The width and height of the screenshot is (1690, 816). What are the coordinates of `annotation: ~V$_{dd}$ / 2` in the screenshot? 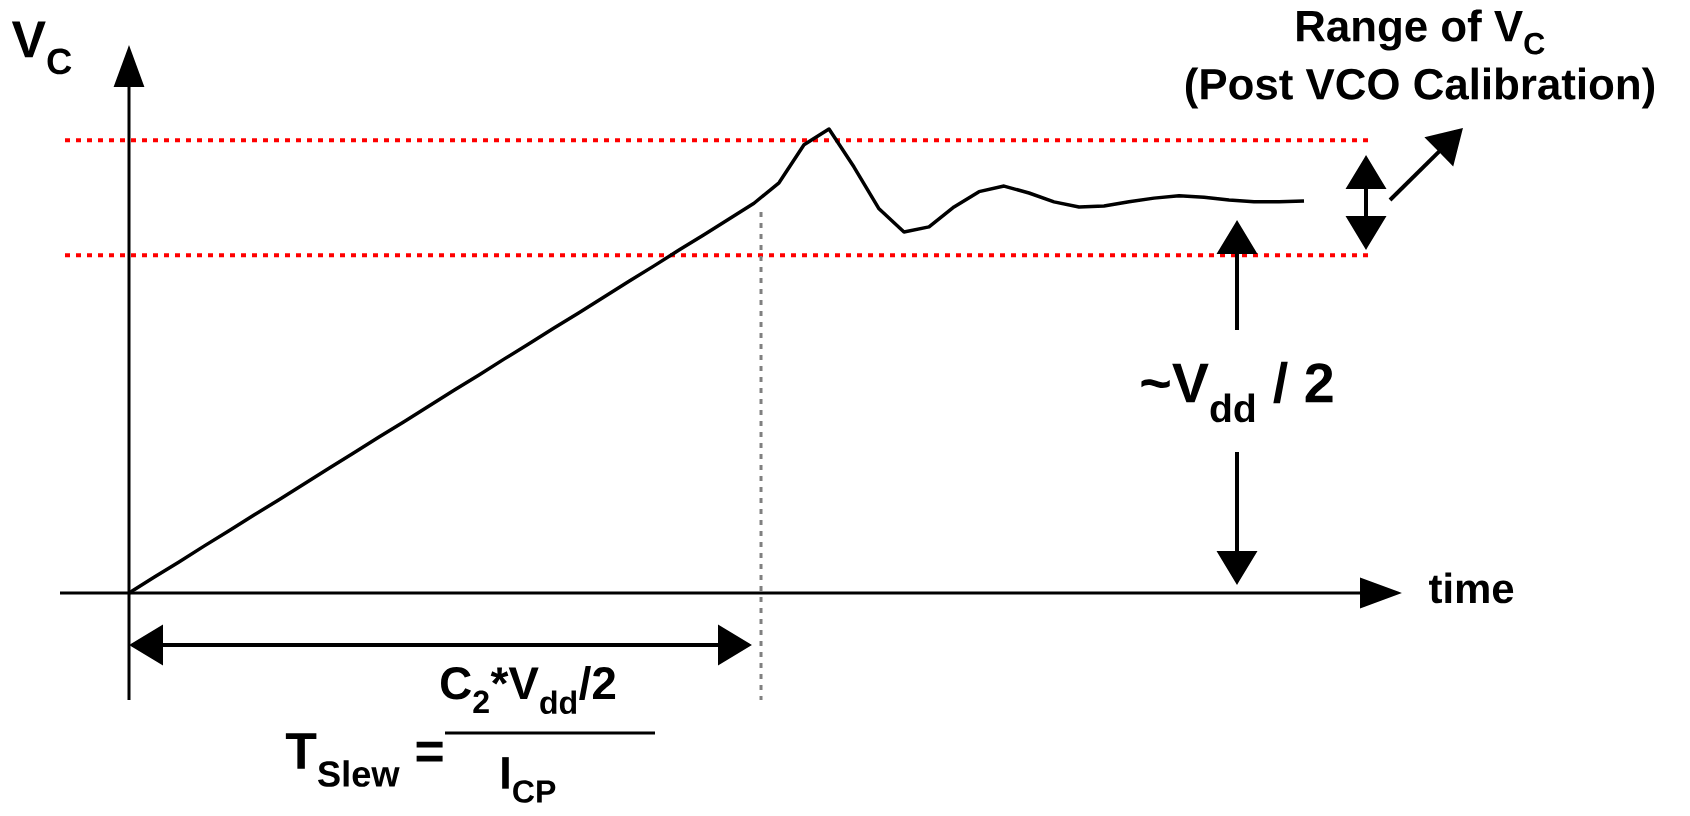 It's located at (1237, 392).